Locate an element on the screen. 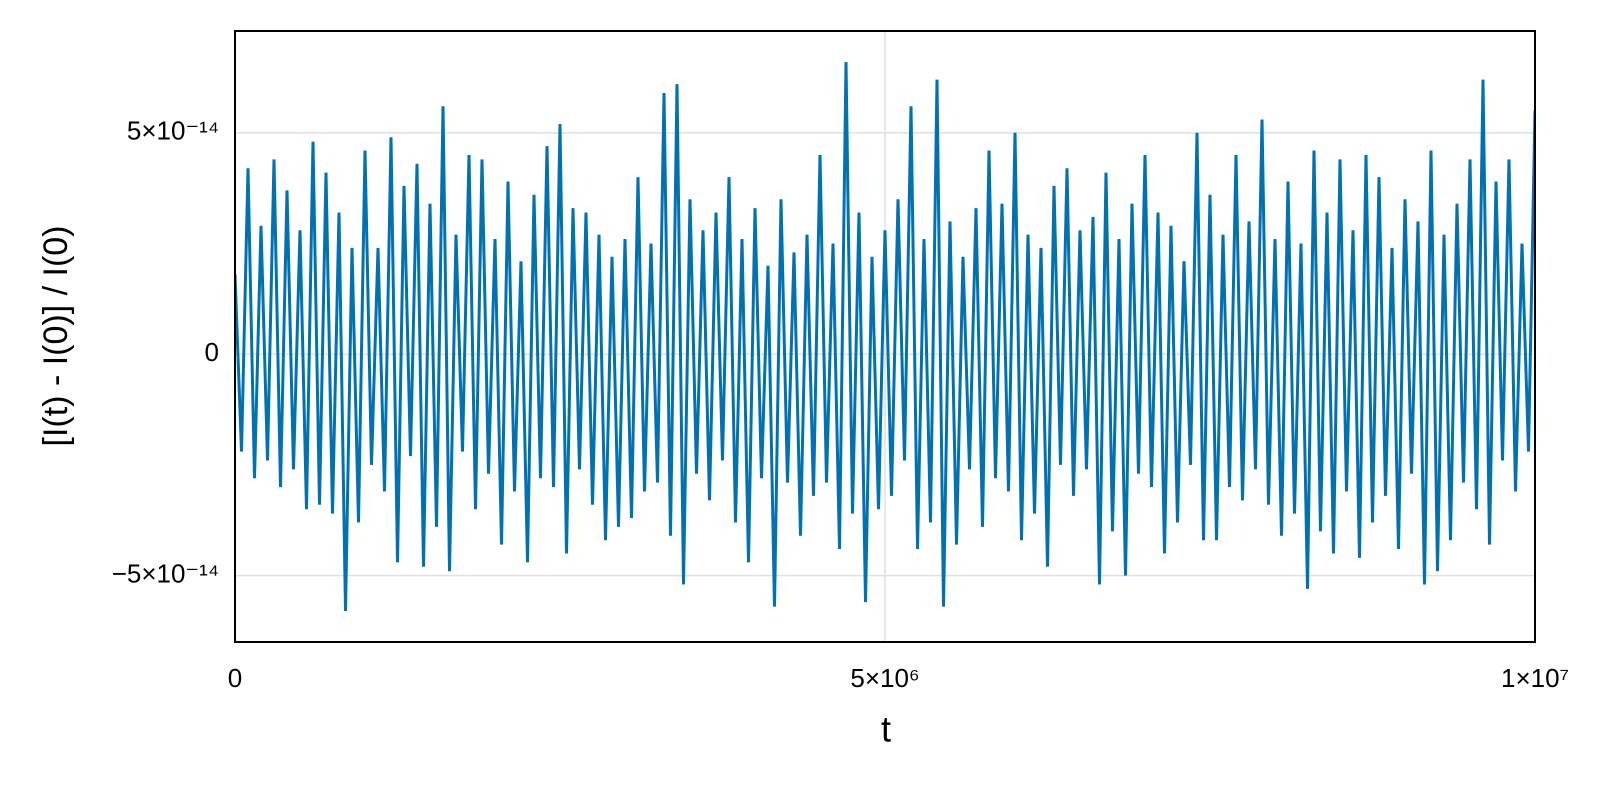 Image resolution: width=1600 pixels, height=800 pixels. x-tick-label: 1×10⁷ is located at coordinates (1535, 678).